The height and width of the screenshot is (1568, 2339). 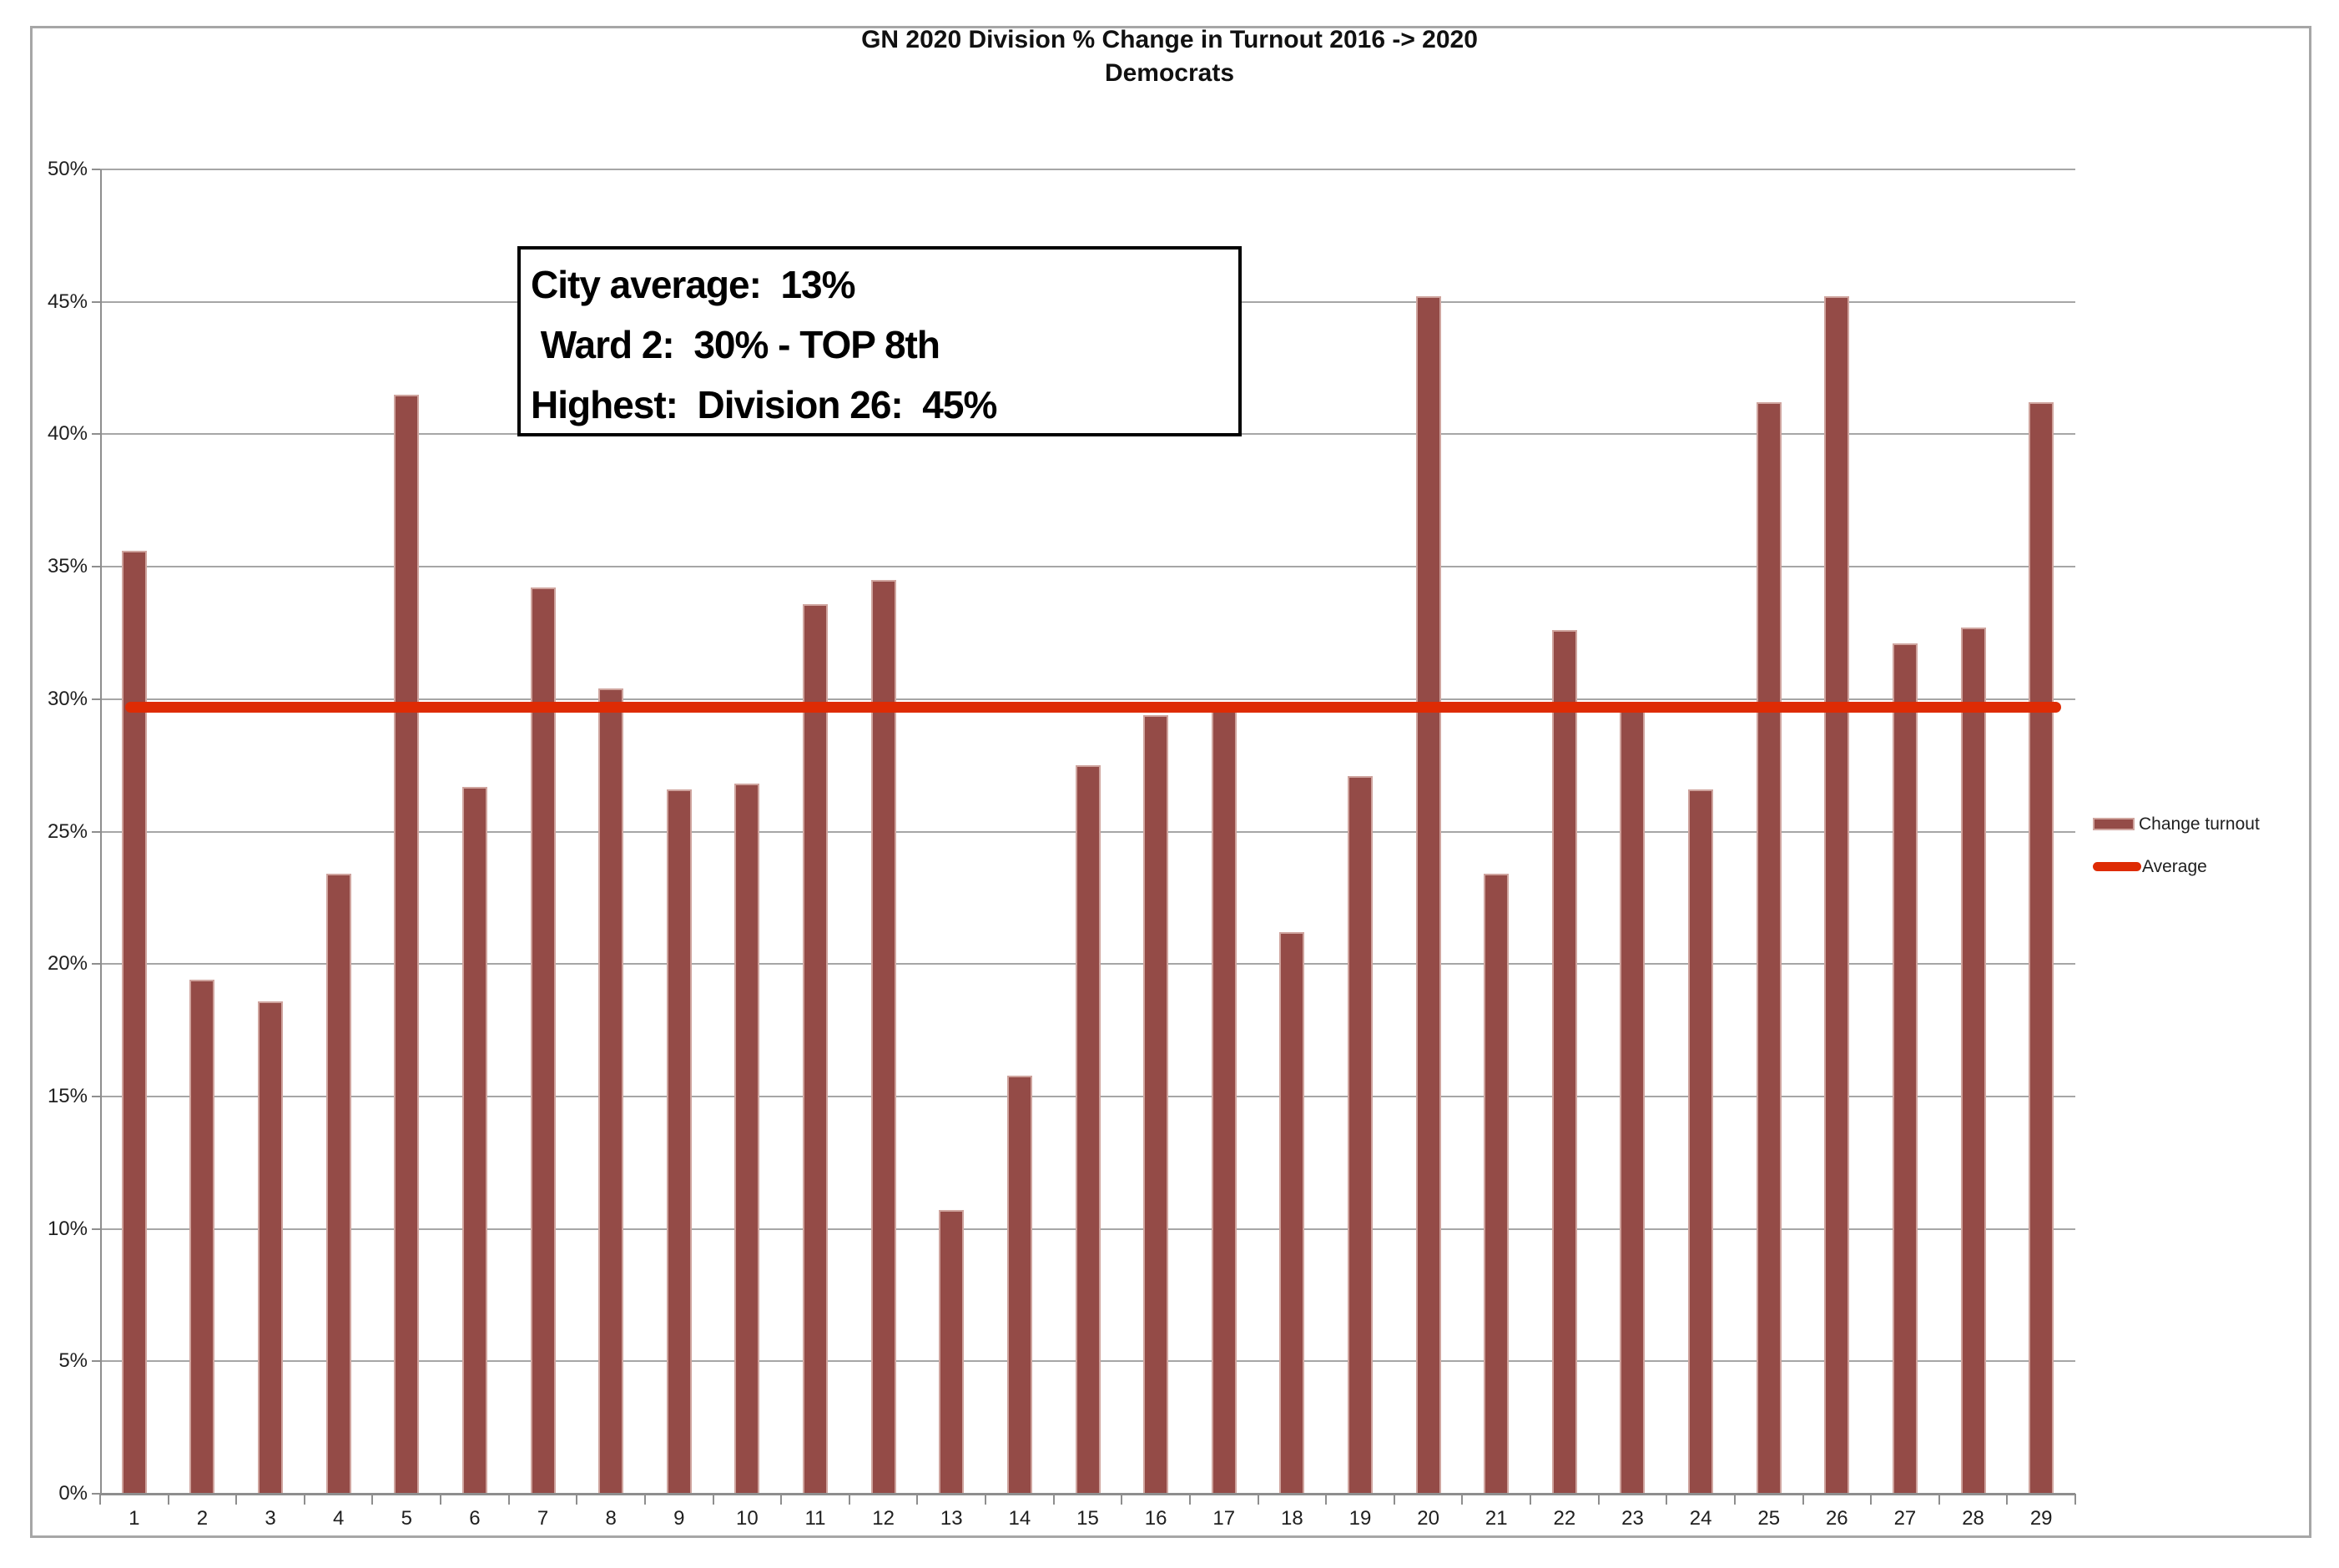 I want to click on y-axis-tick-10%, so click(x=96, y=1229).